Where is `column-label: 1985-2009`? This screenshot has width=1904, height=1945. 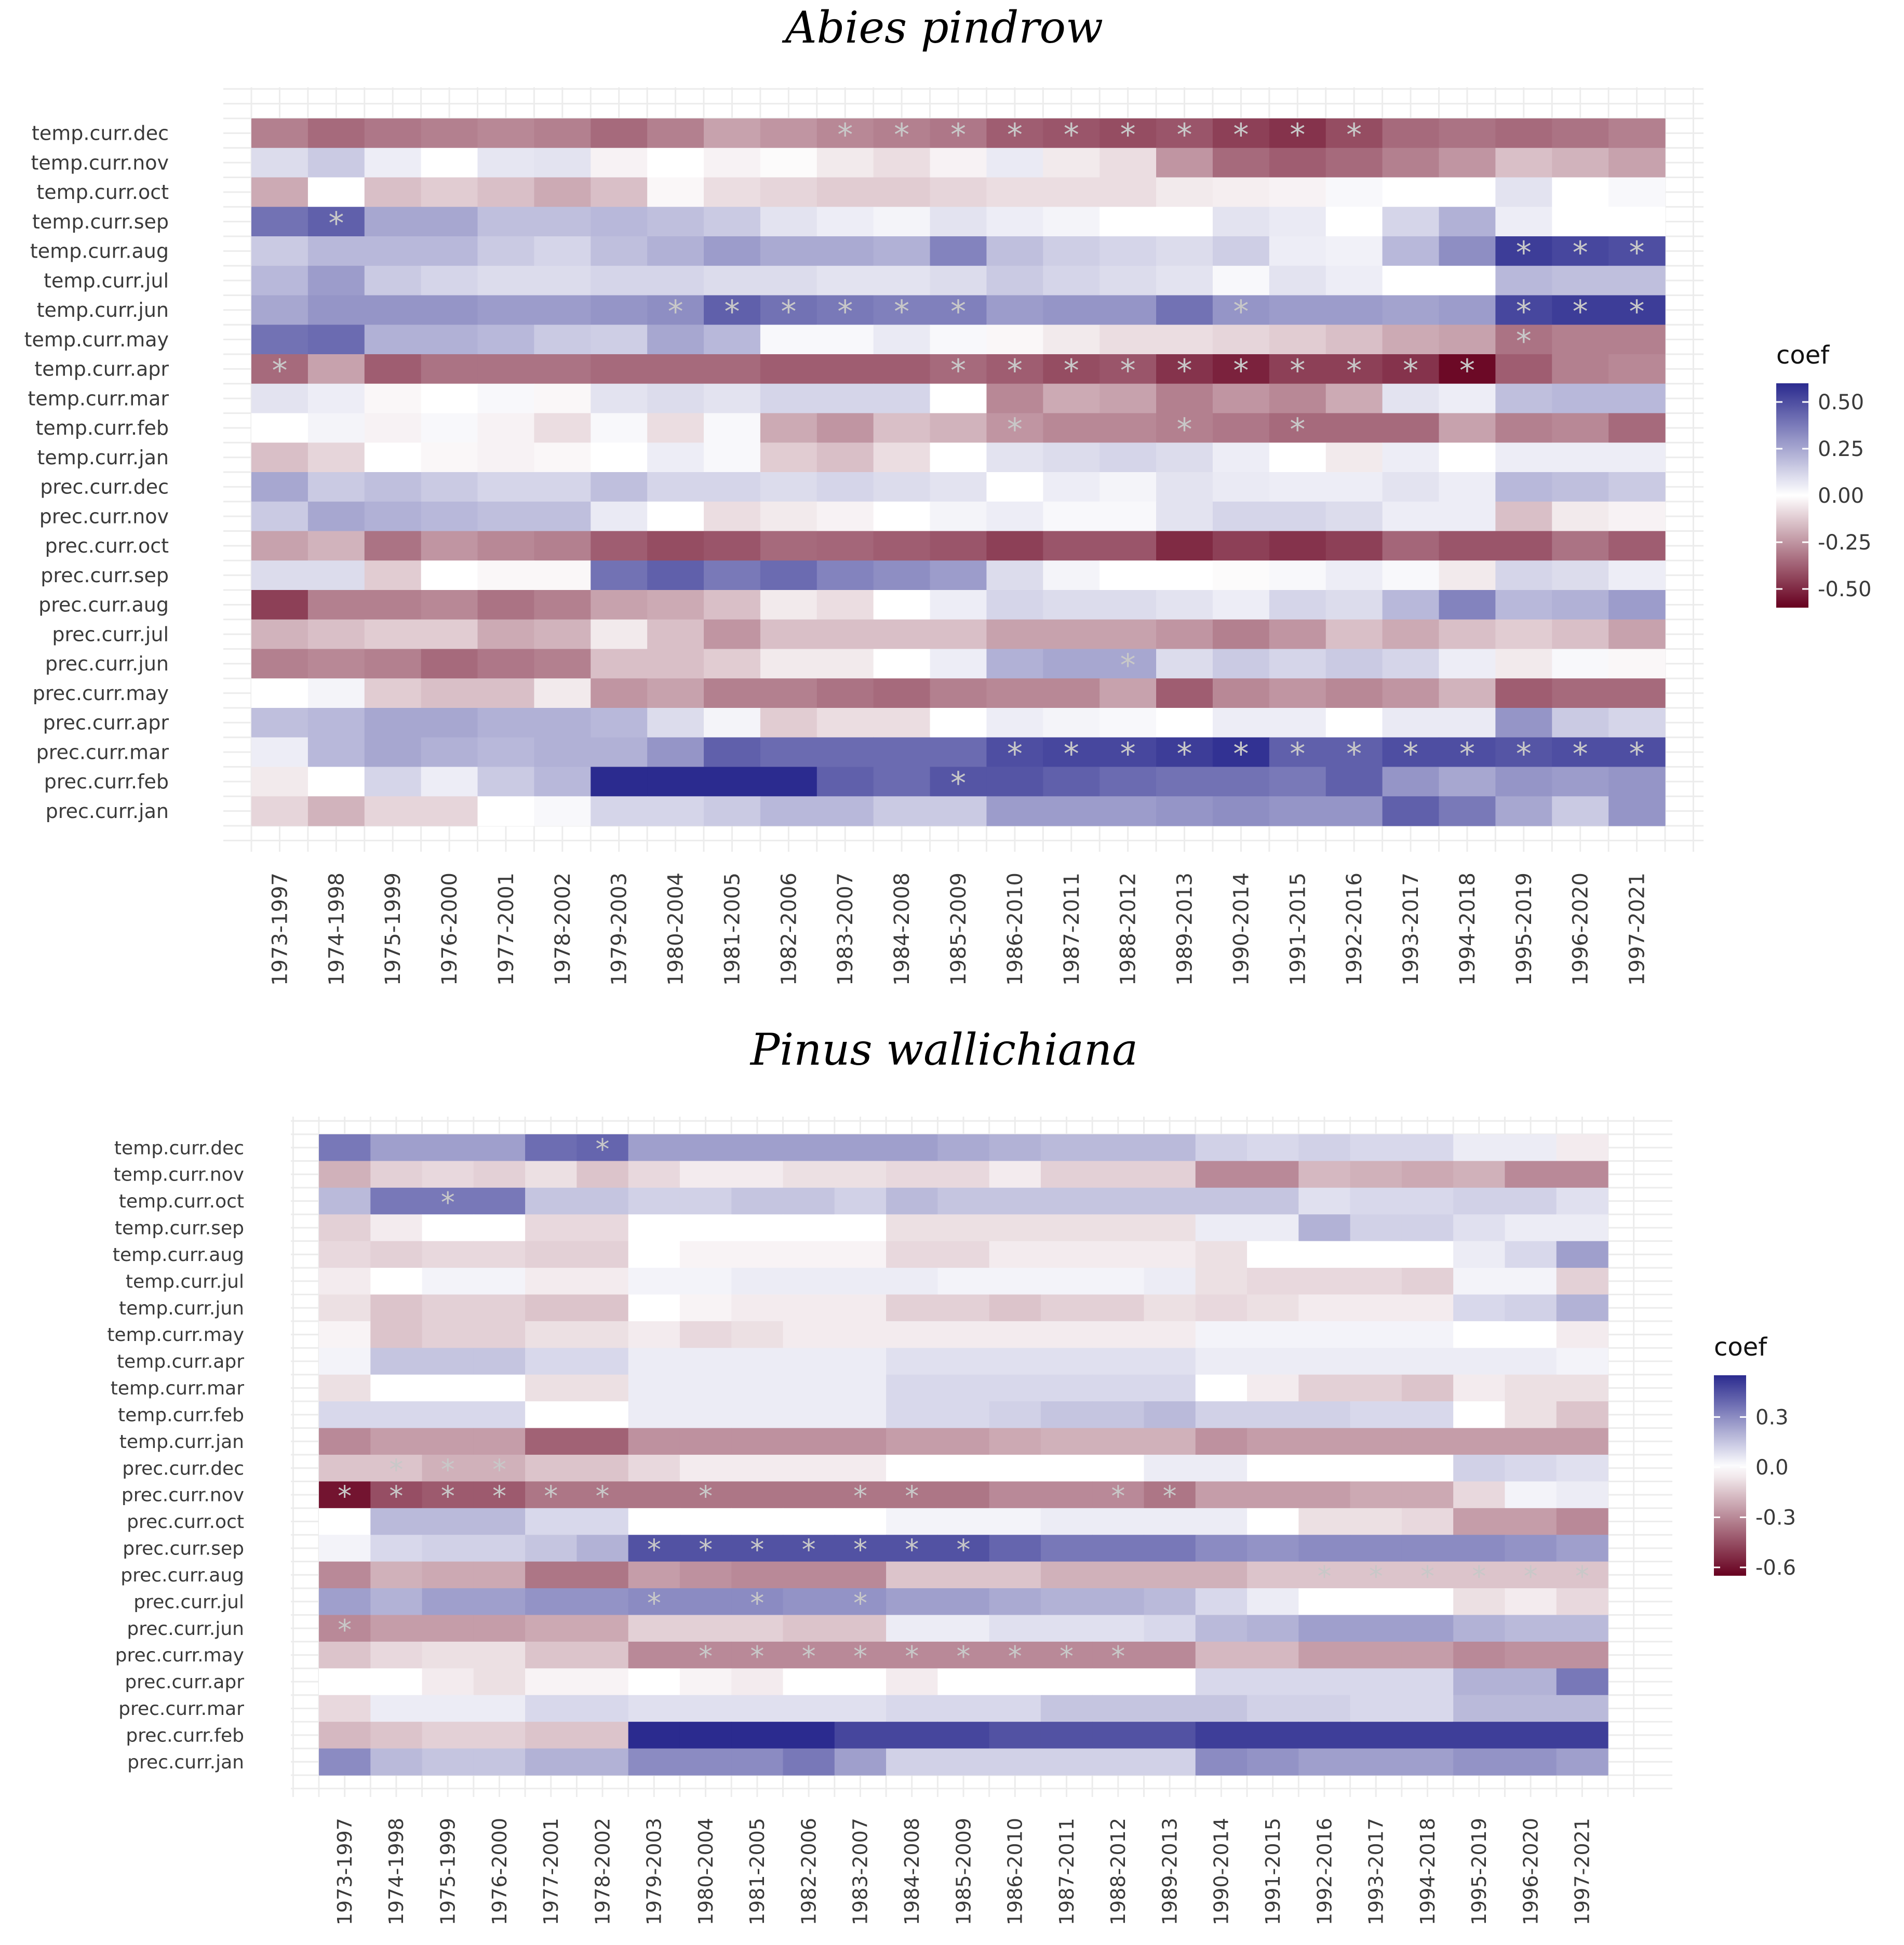 column-label: 1985-2009 is located at coordinates (959, 929).